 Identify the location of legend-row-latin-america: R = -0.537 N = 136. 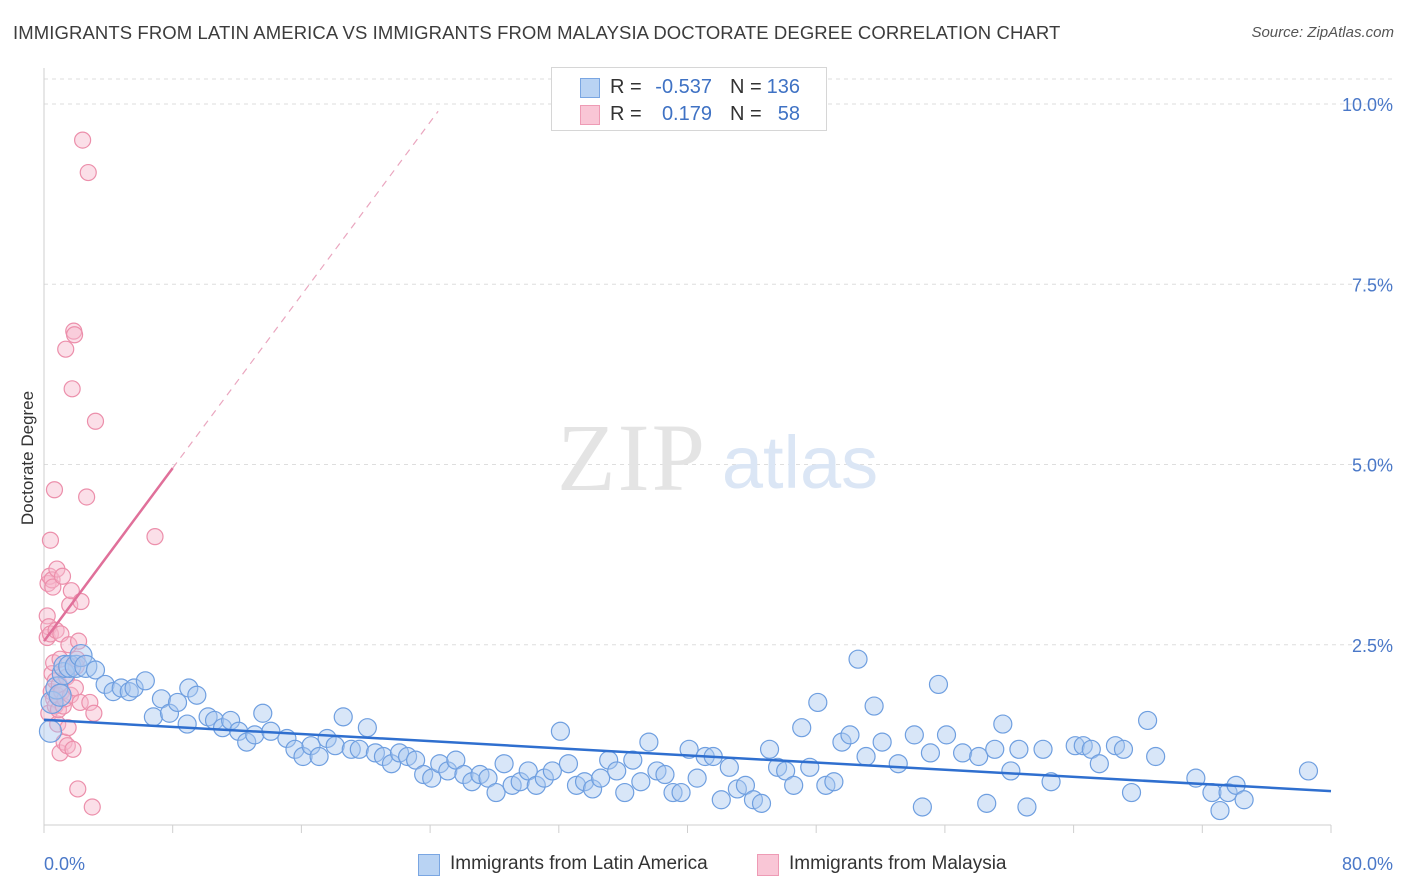
(689, 87).